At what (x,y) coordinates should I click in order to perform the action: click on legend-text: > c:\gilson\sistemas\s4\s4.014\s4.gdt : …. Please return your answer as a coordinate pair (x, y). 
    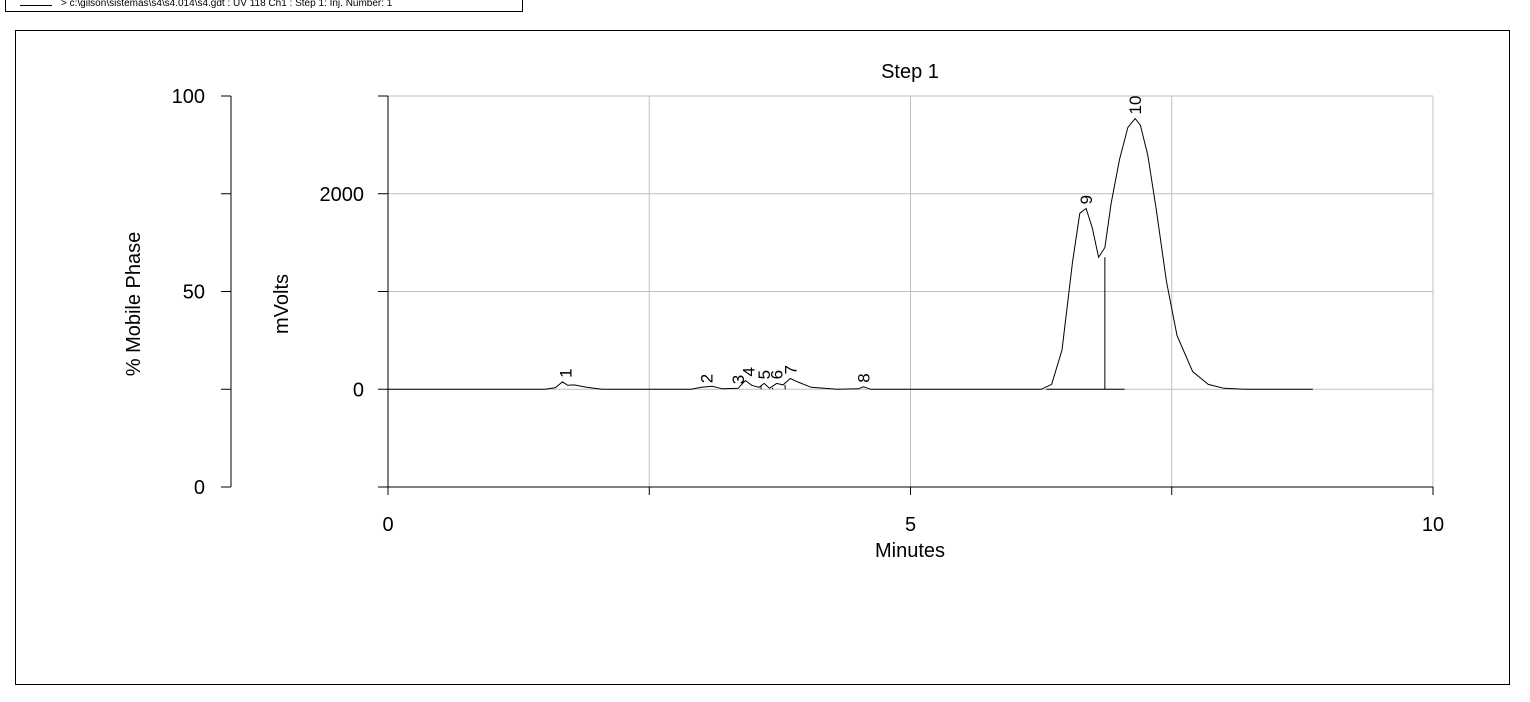
    Looking at the image, I should click on (227, 4).